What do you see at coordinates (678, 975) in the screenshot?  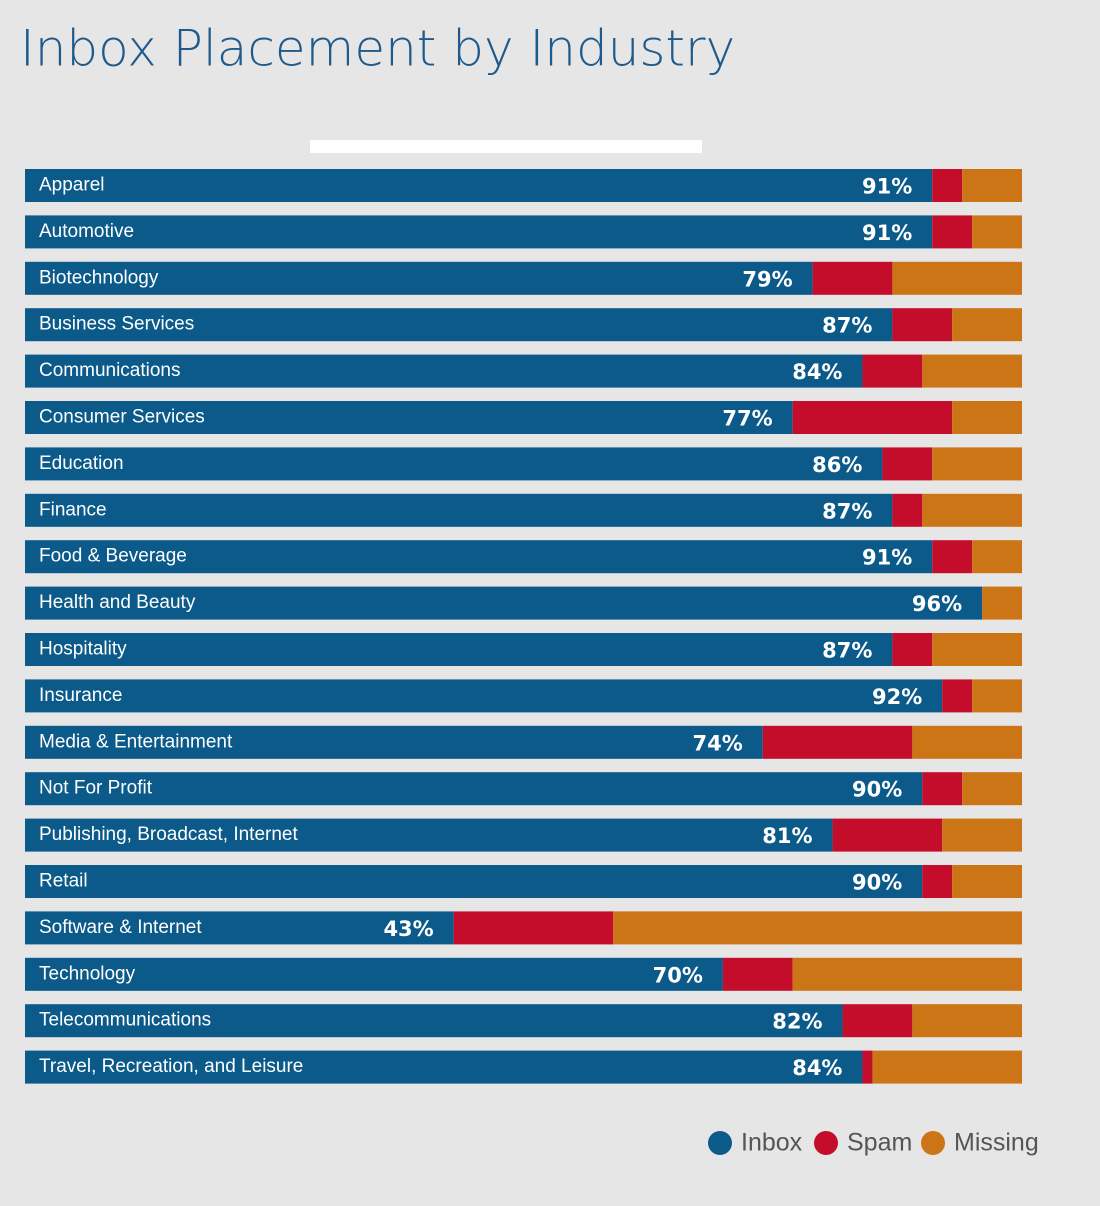 I see `data-label: 70%` at bounding box center [678, 975].